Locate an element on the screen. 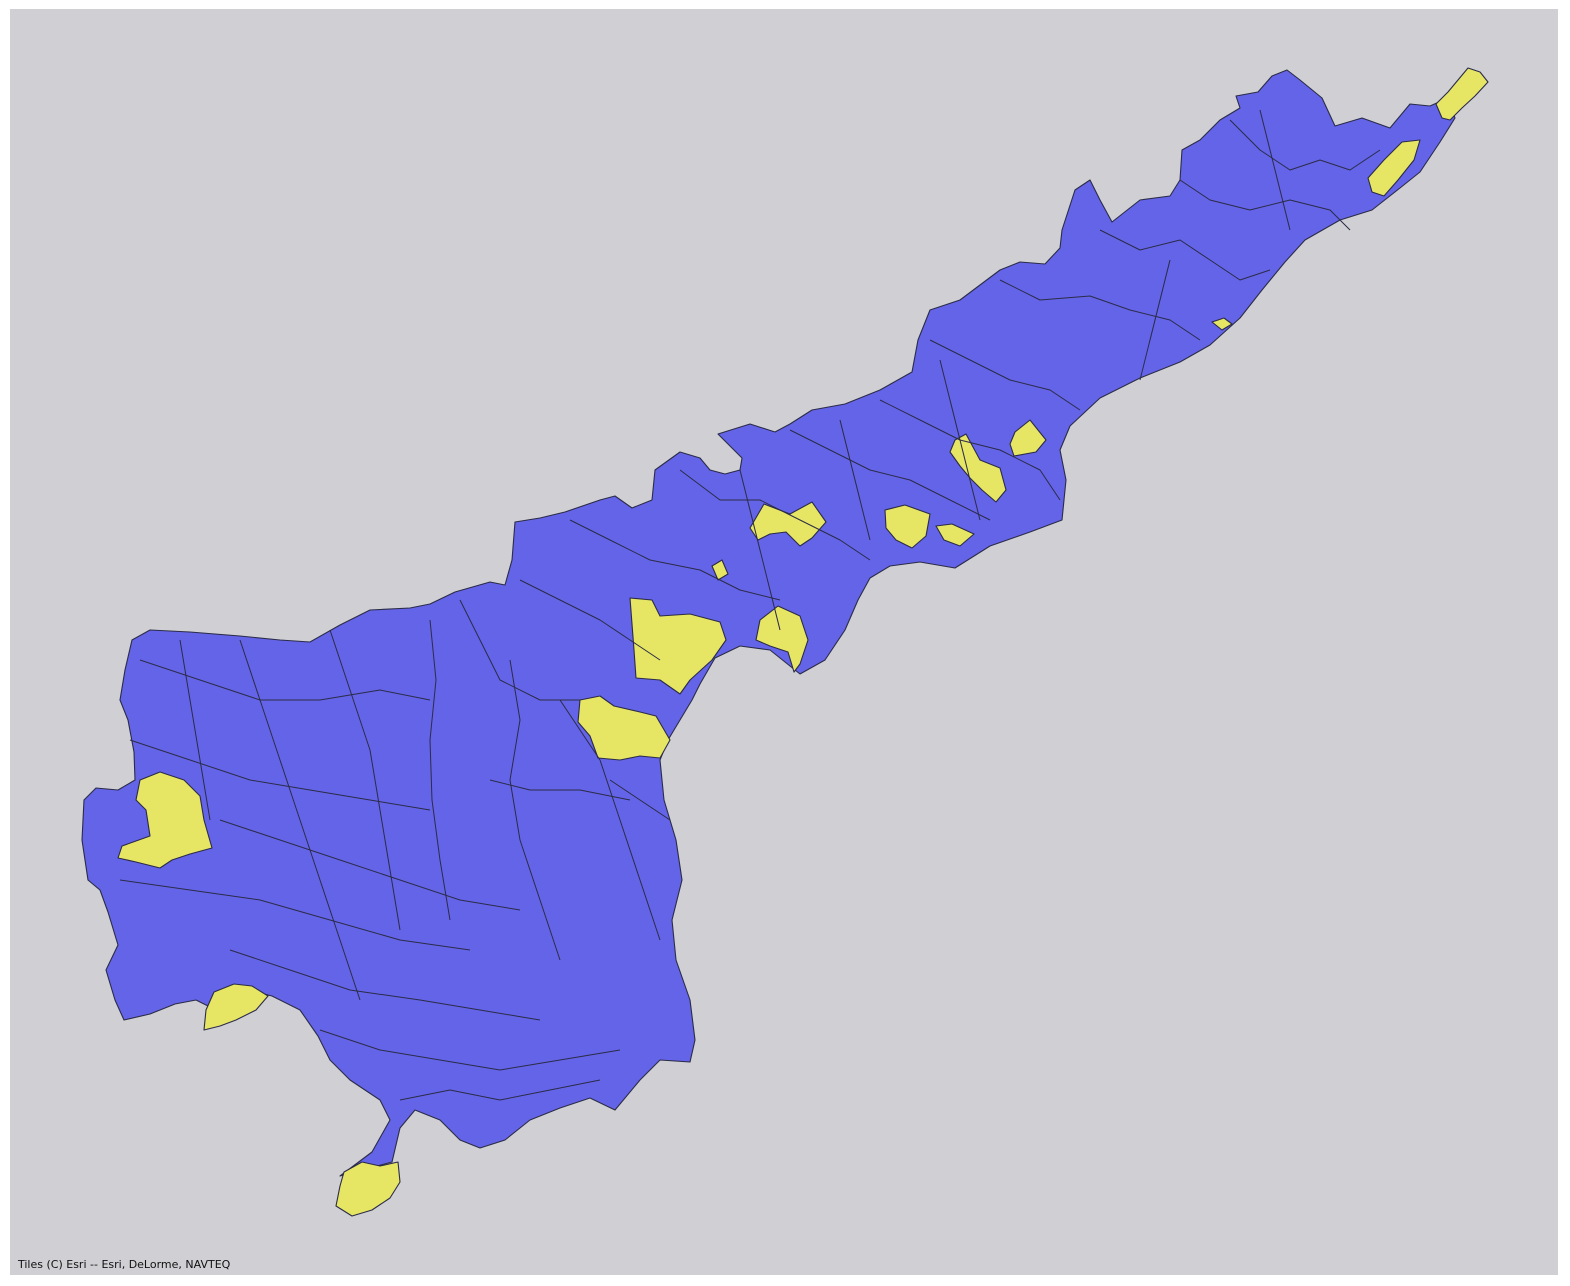 This screenshot has height=1286, width=1570. region-central-f is located at coordinates (720, 570).